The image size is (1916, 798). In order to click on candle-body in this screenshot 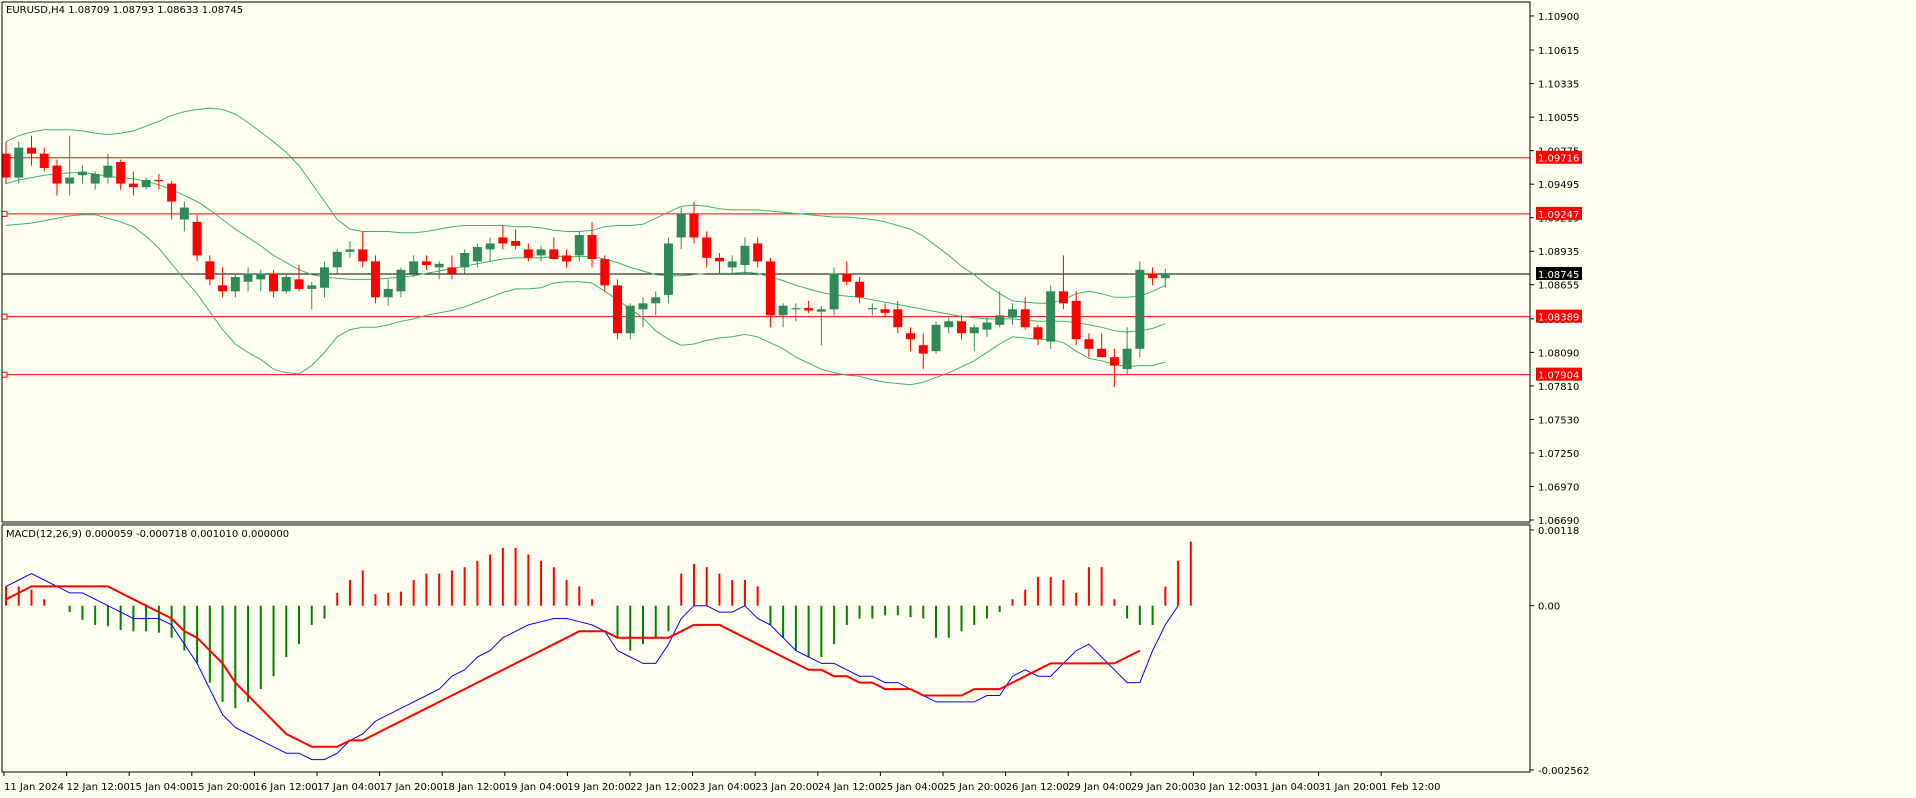, I will do `click(159, 180)`.